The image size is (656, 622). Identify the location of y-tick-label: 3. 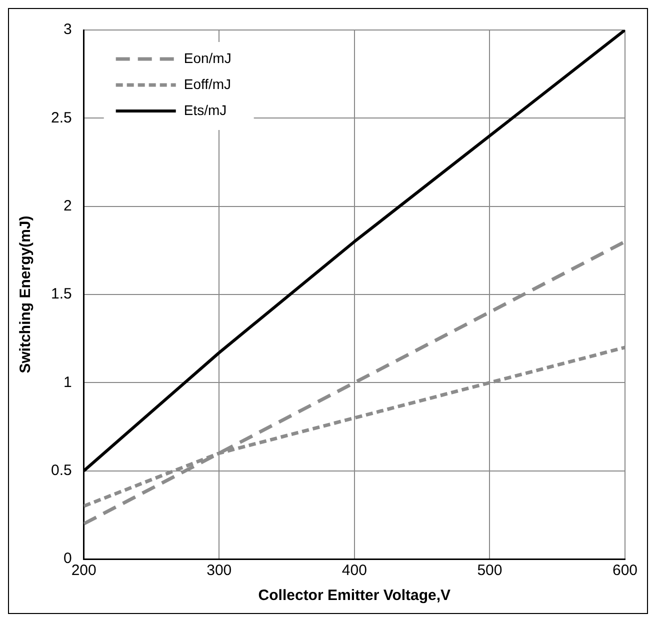
(68, 29).